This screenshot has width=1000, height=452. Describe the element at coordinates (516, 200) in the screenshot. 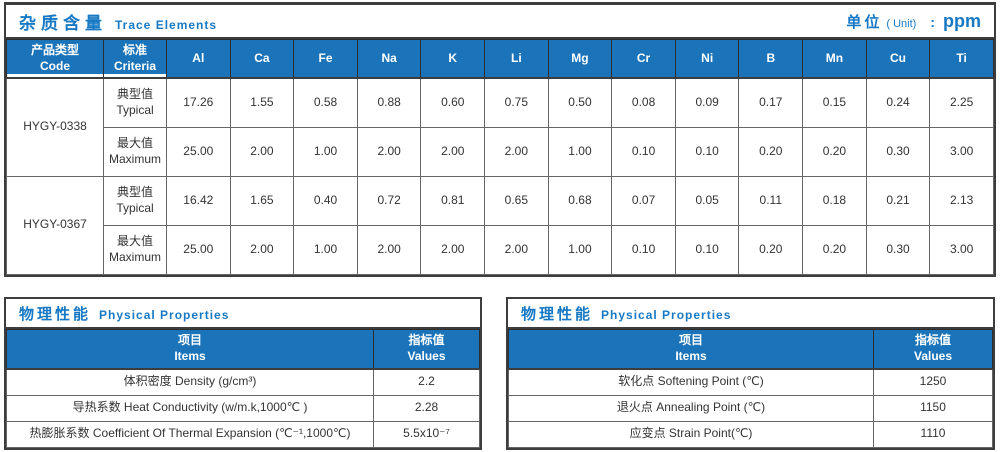

I see `value-cell: 0.65` at that location.